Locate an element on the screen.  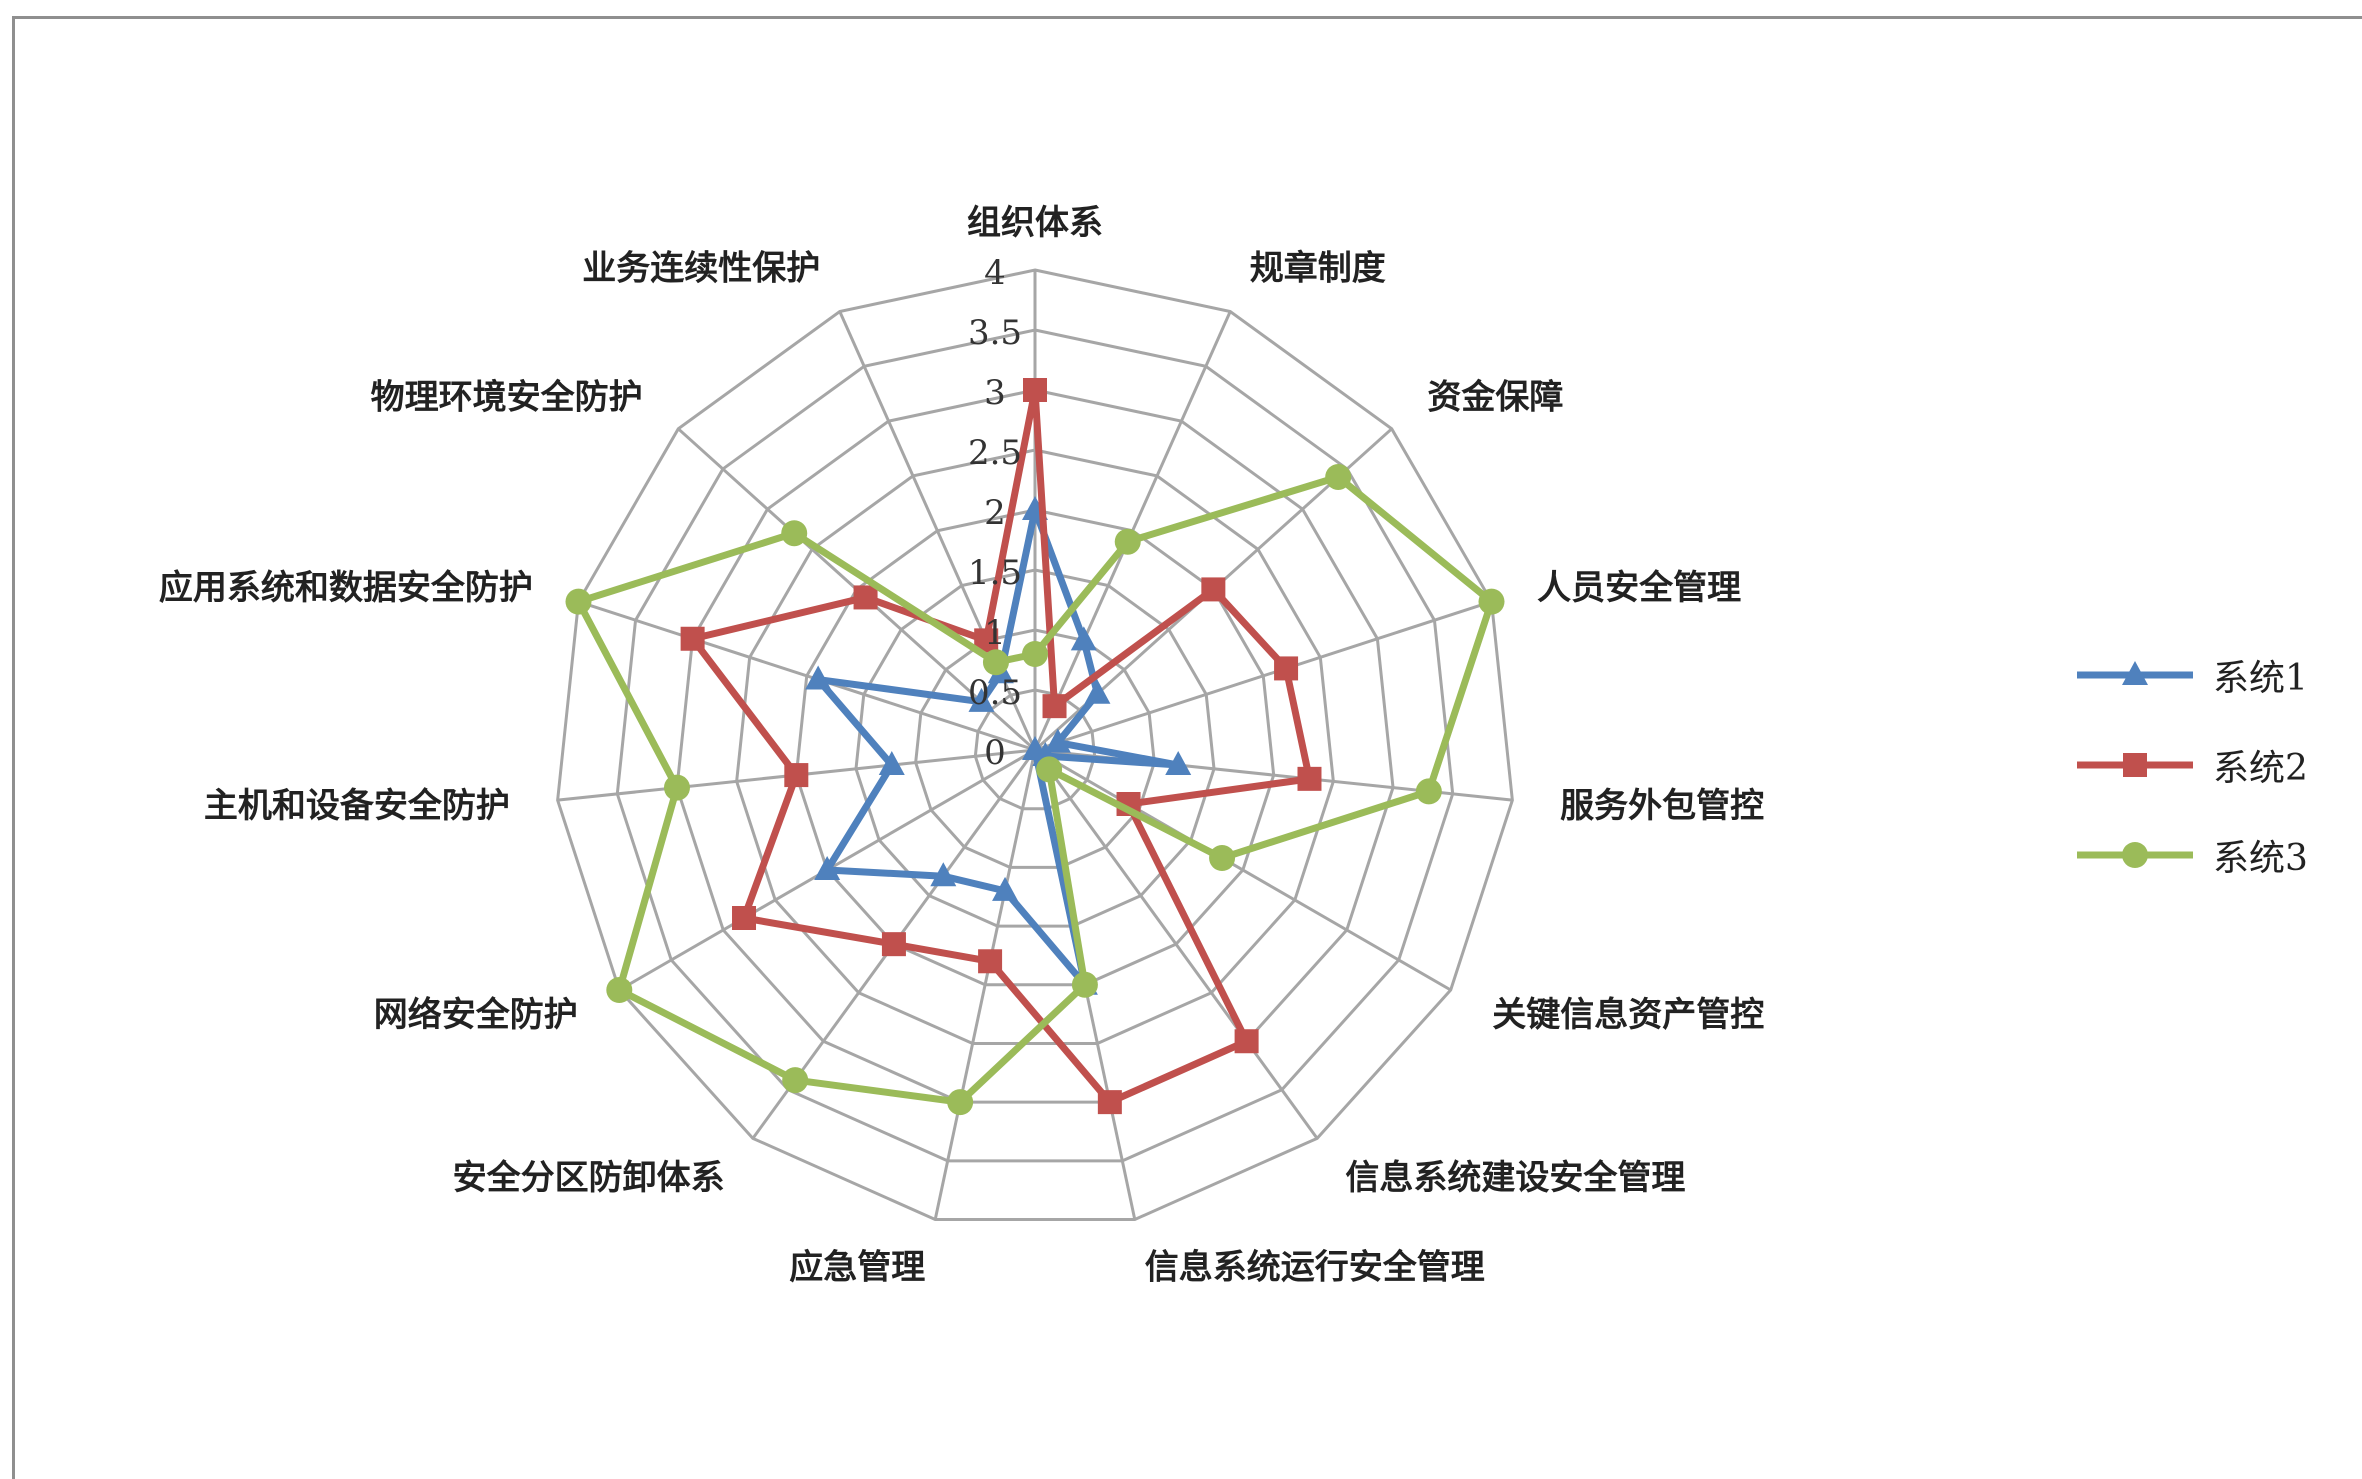
category-label: 网络安全防护 is located at coordinates (476, 1015).